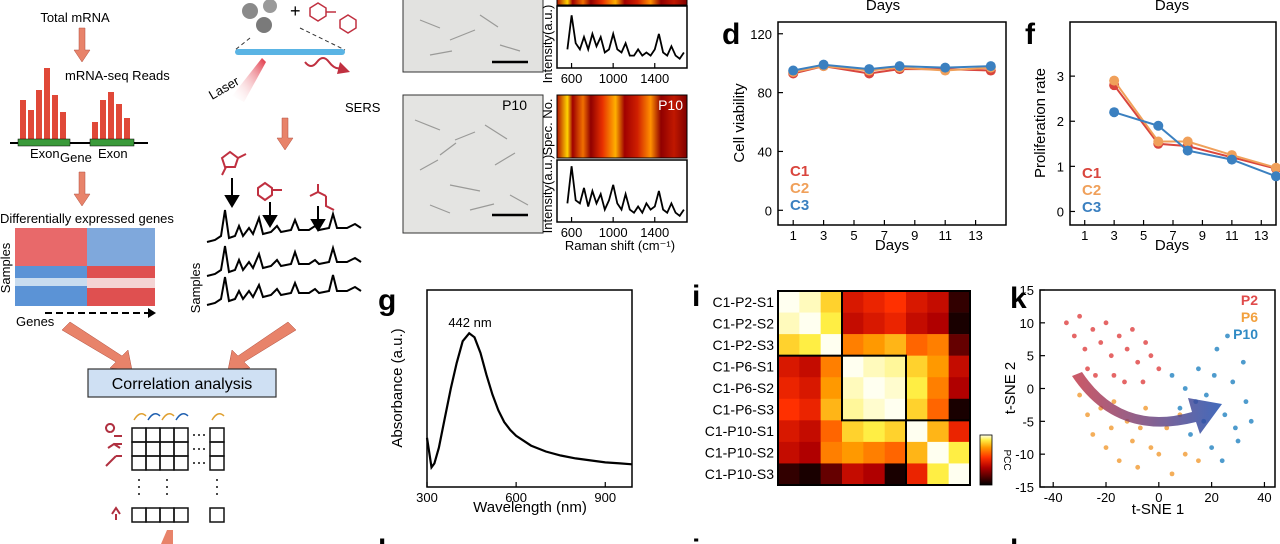  Describe the element at coordinates (975, 235) in the screenshot. I see `x-tick-label: 13` at that location.